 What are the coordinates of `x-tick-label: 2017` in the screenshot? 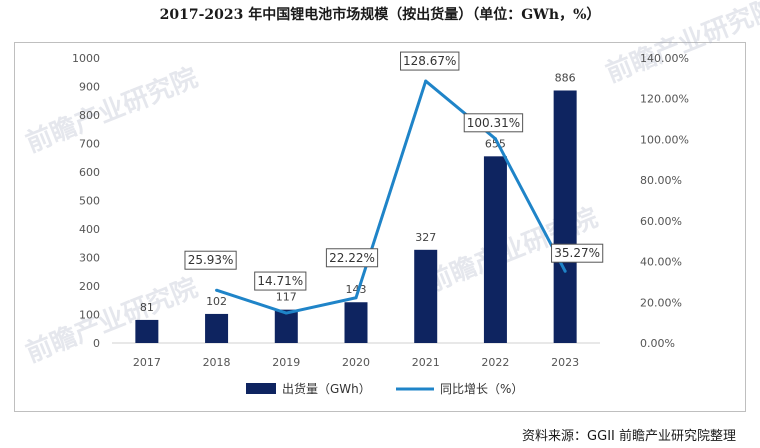 It's located at (147, 362).